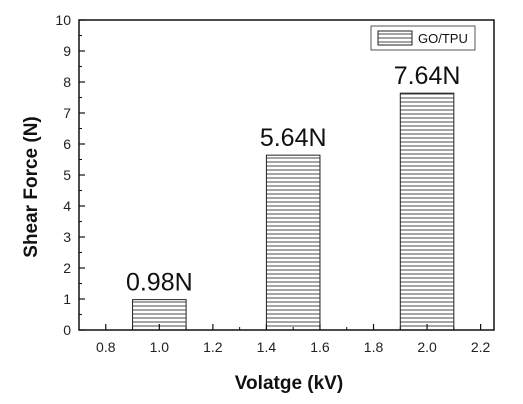  Describe the element at coordinates (31, 186) in the screenshot. I see `y-axis-title: Shear Force (N)` at that location.